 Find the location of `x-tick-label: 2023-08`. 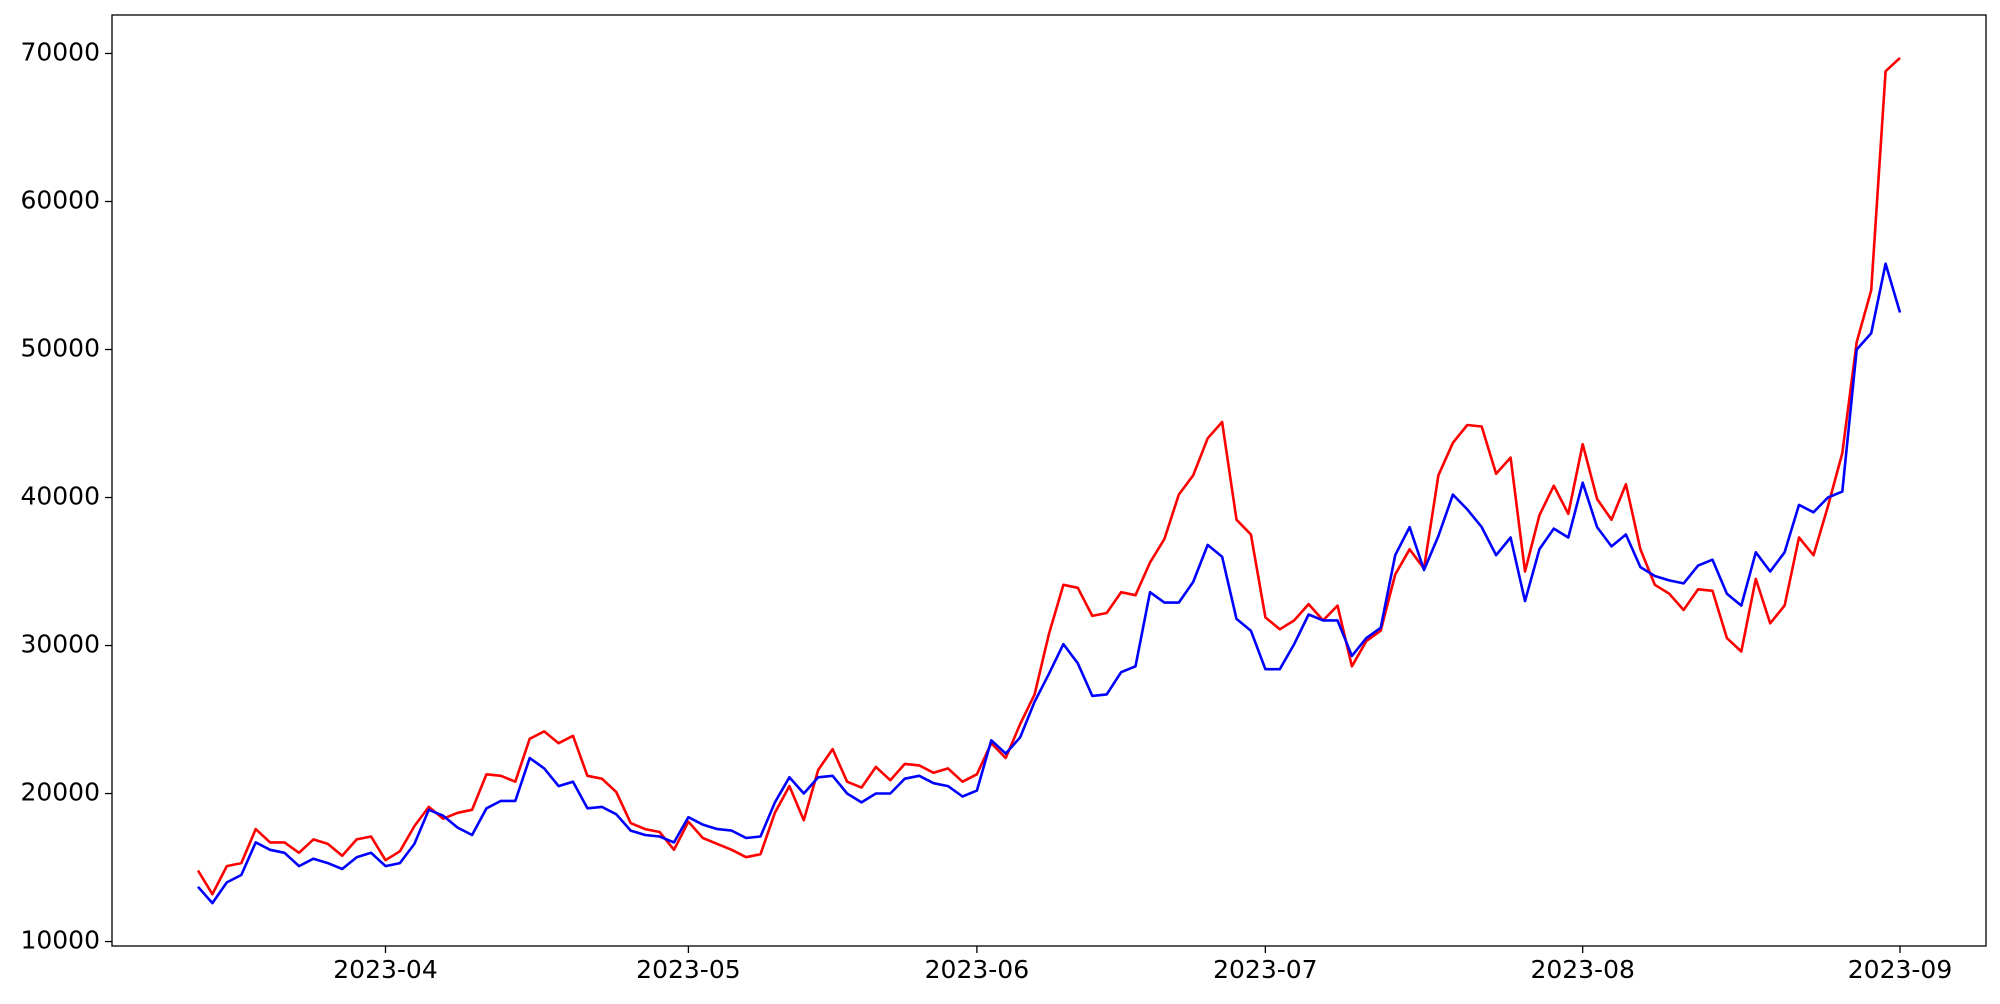

x-tick-label: 2023-08 is located at coordinates (1582, 969).